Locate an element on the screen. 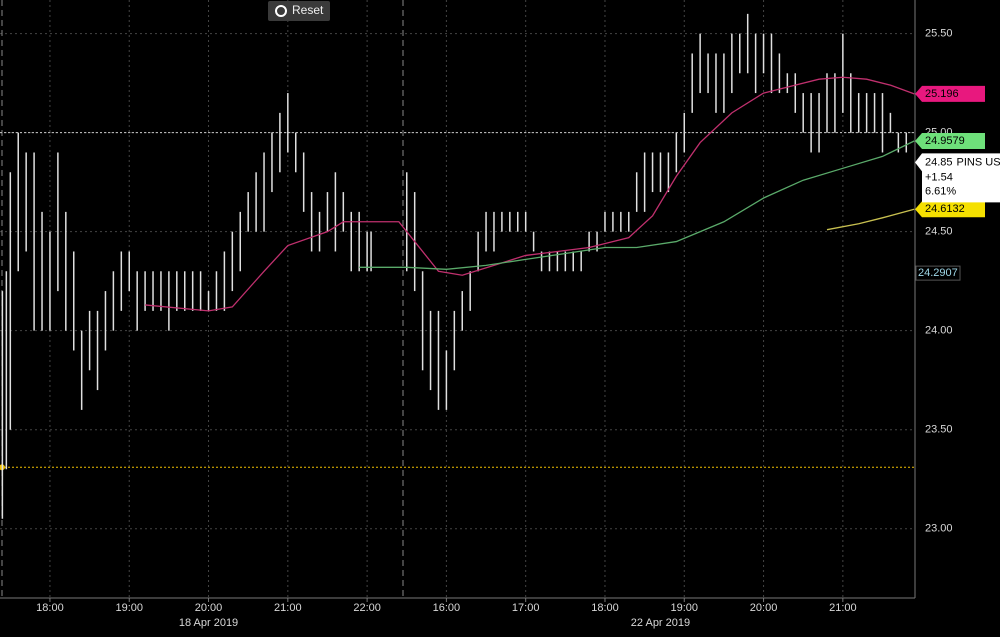 The height and width of the screenshot is (637, 1000). y-tick-label: 23.00 is located at coordinates (939, 529).